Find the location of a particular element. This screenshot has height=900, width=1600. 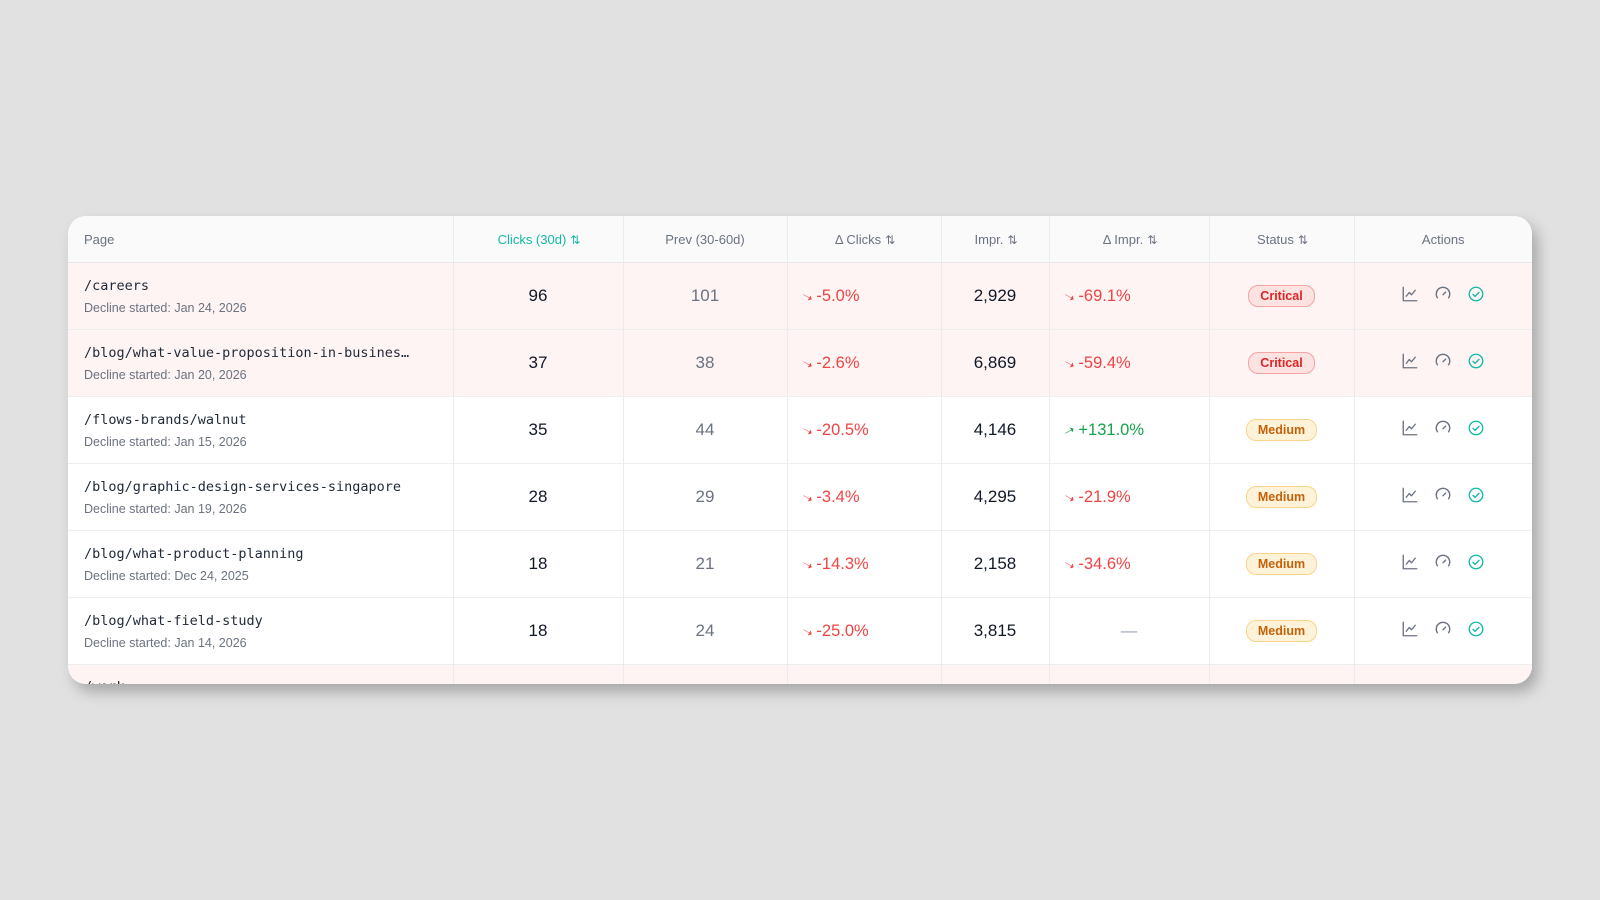

impressions-value: 4,146 is located at coordinates (995, 430).